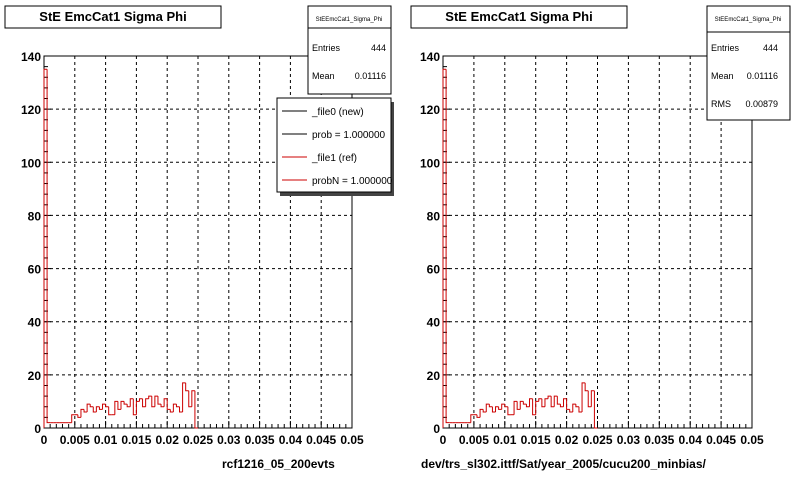  I want to click on left-stats-entries-value: 444, so click(378, 48).